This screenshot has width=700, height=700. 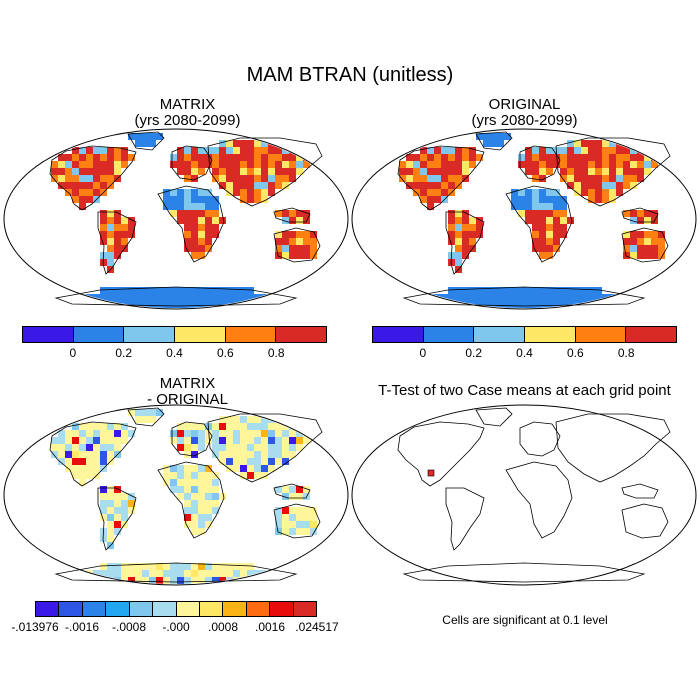 What do you see at coordinates (494, 417) in the screenshot?
I see `coastline-greenland` at bounding box center [494, 417].